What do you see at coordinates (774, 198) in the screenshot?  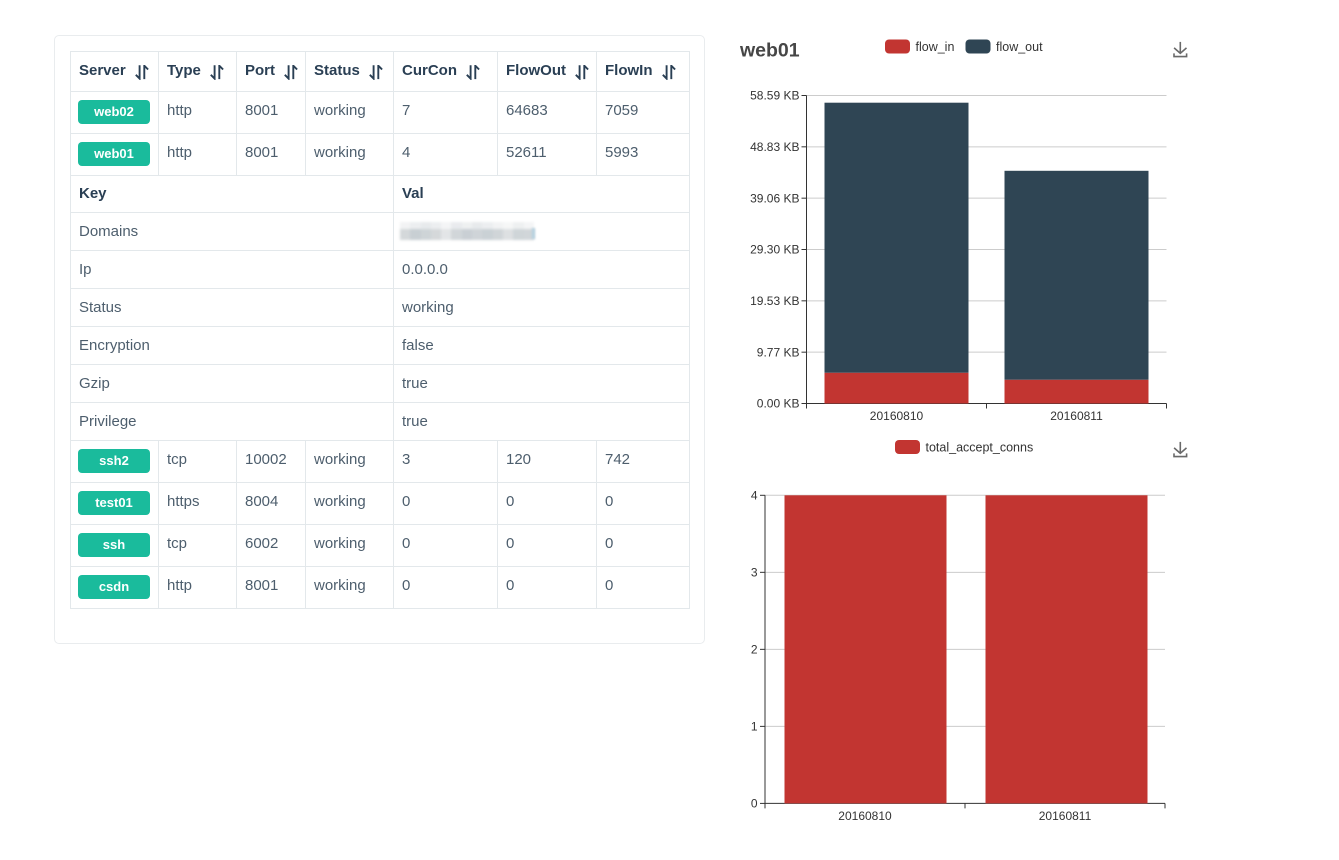 I see `svg-text: 39.06 KB` at bounding box center [774, 198].